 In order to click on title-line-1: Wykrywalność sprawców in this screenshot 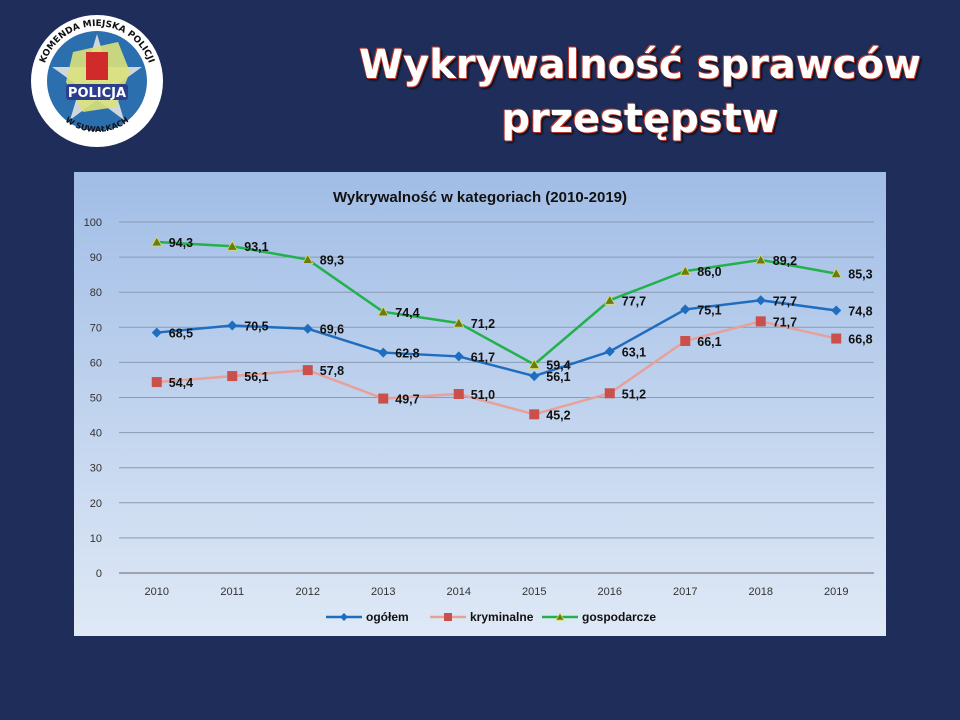, I will do `click(640, 65)`.